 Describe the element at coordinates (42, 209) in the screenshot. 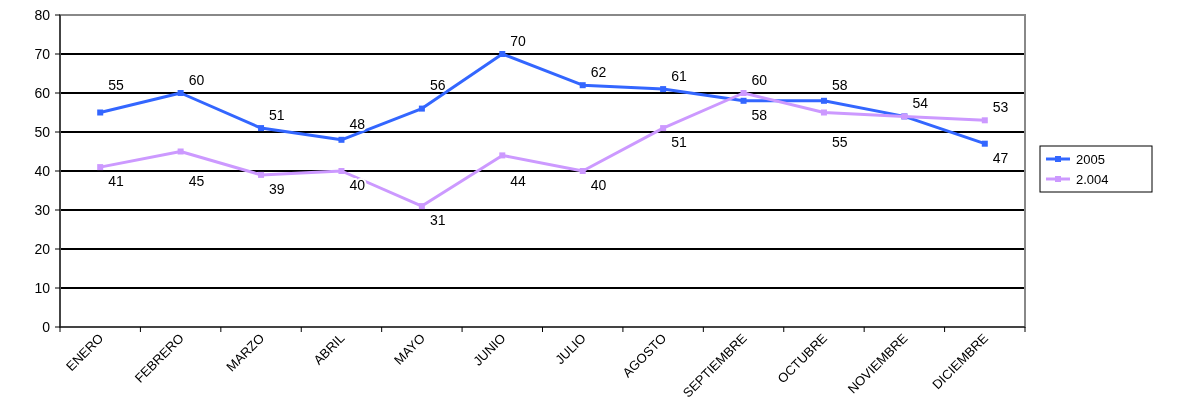

I see `y-tick-label: 30` at that location.